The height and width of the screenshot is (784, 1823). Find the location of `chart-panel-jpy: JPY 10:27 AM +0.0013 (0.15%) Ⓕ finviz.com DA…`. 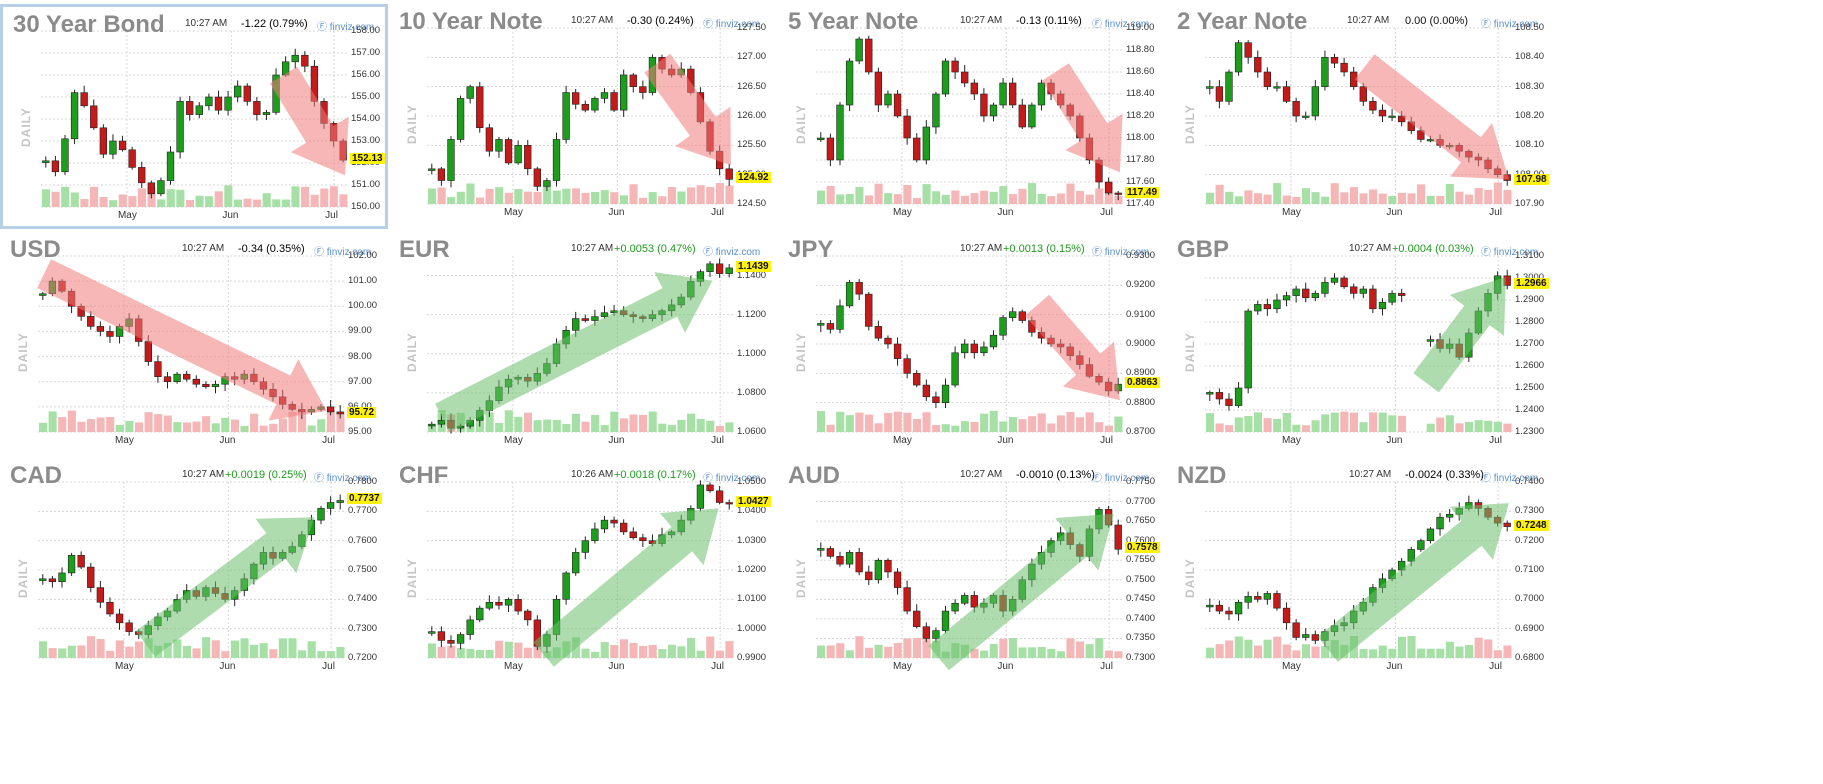

chart-panel-jpy: JPY 10:27 AM +0.0013 (0.15%) Ⓕ finviz.com DA… is located at coordinates (972, 344).